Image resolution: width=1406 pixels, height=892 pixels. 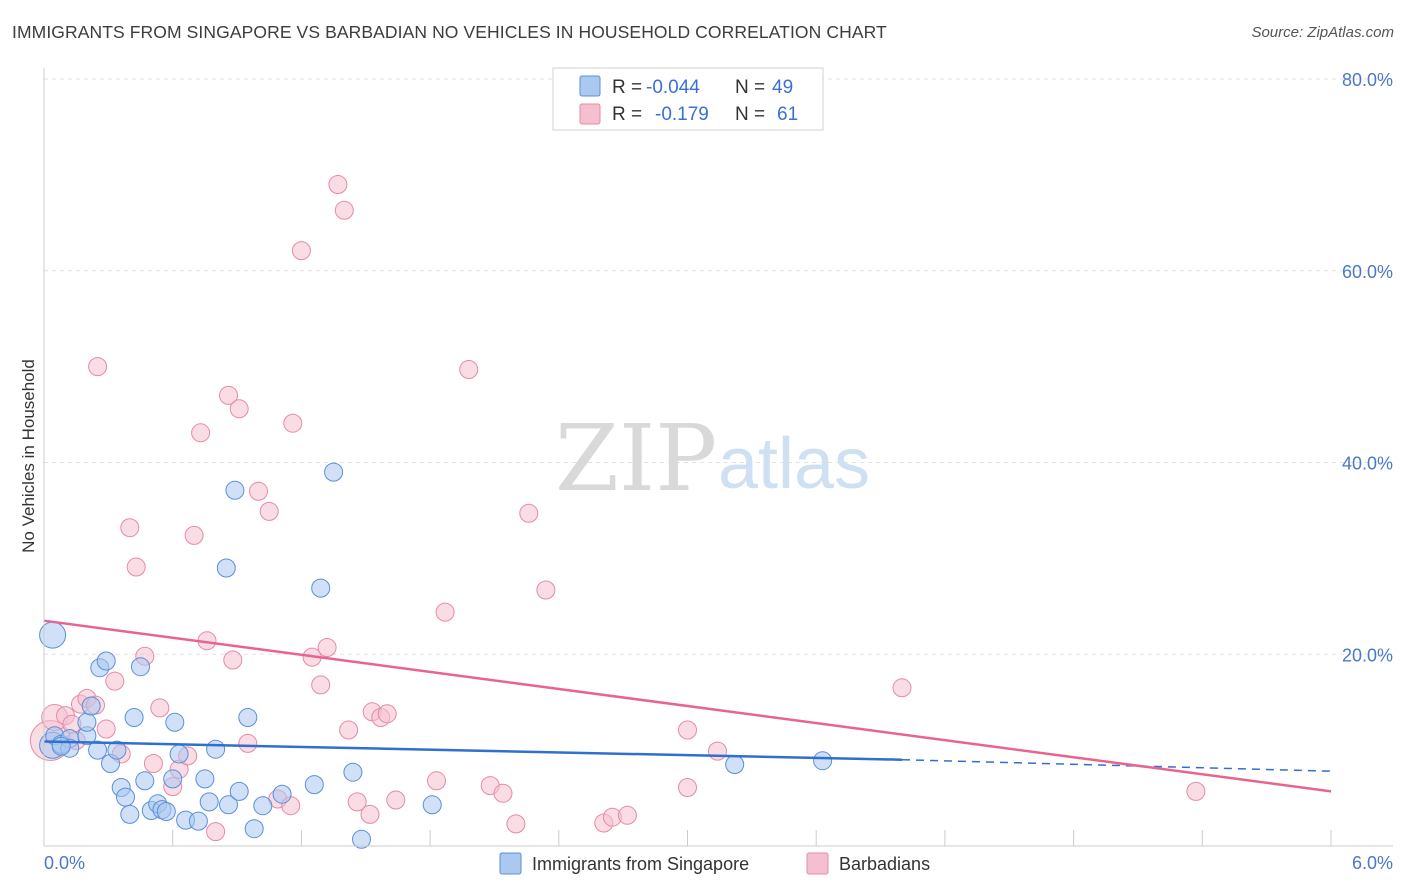 I want to click on watermark-atlas: atlas, so click(x=794, y=464).